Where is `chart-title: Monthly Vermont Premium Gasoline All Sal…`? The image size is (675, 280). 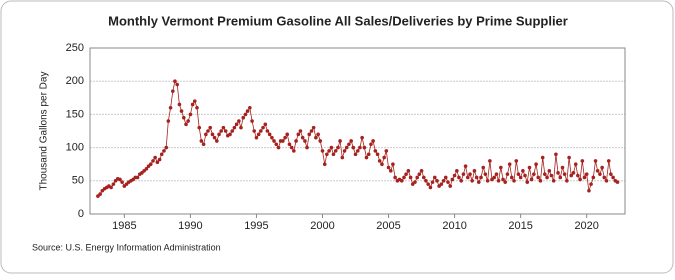
chart-title: Monthly Vermont Premium Gasoline All Sal… is located at coordinates (338, 20).